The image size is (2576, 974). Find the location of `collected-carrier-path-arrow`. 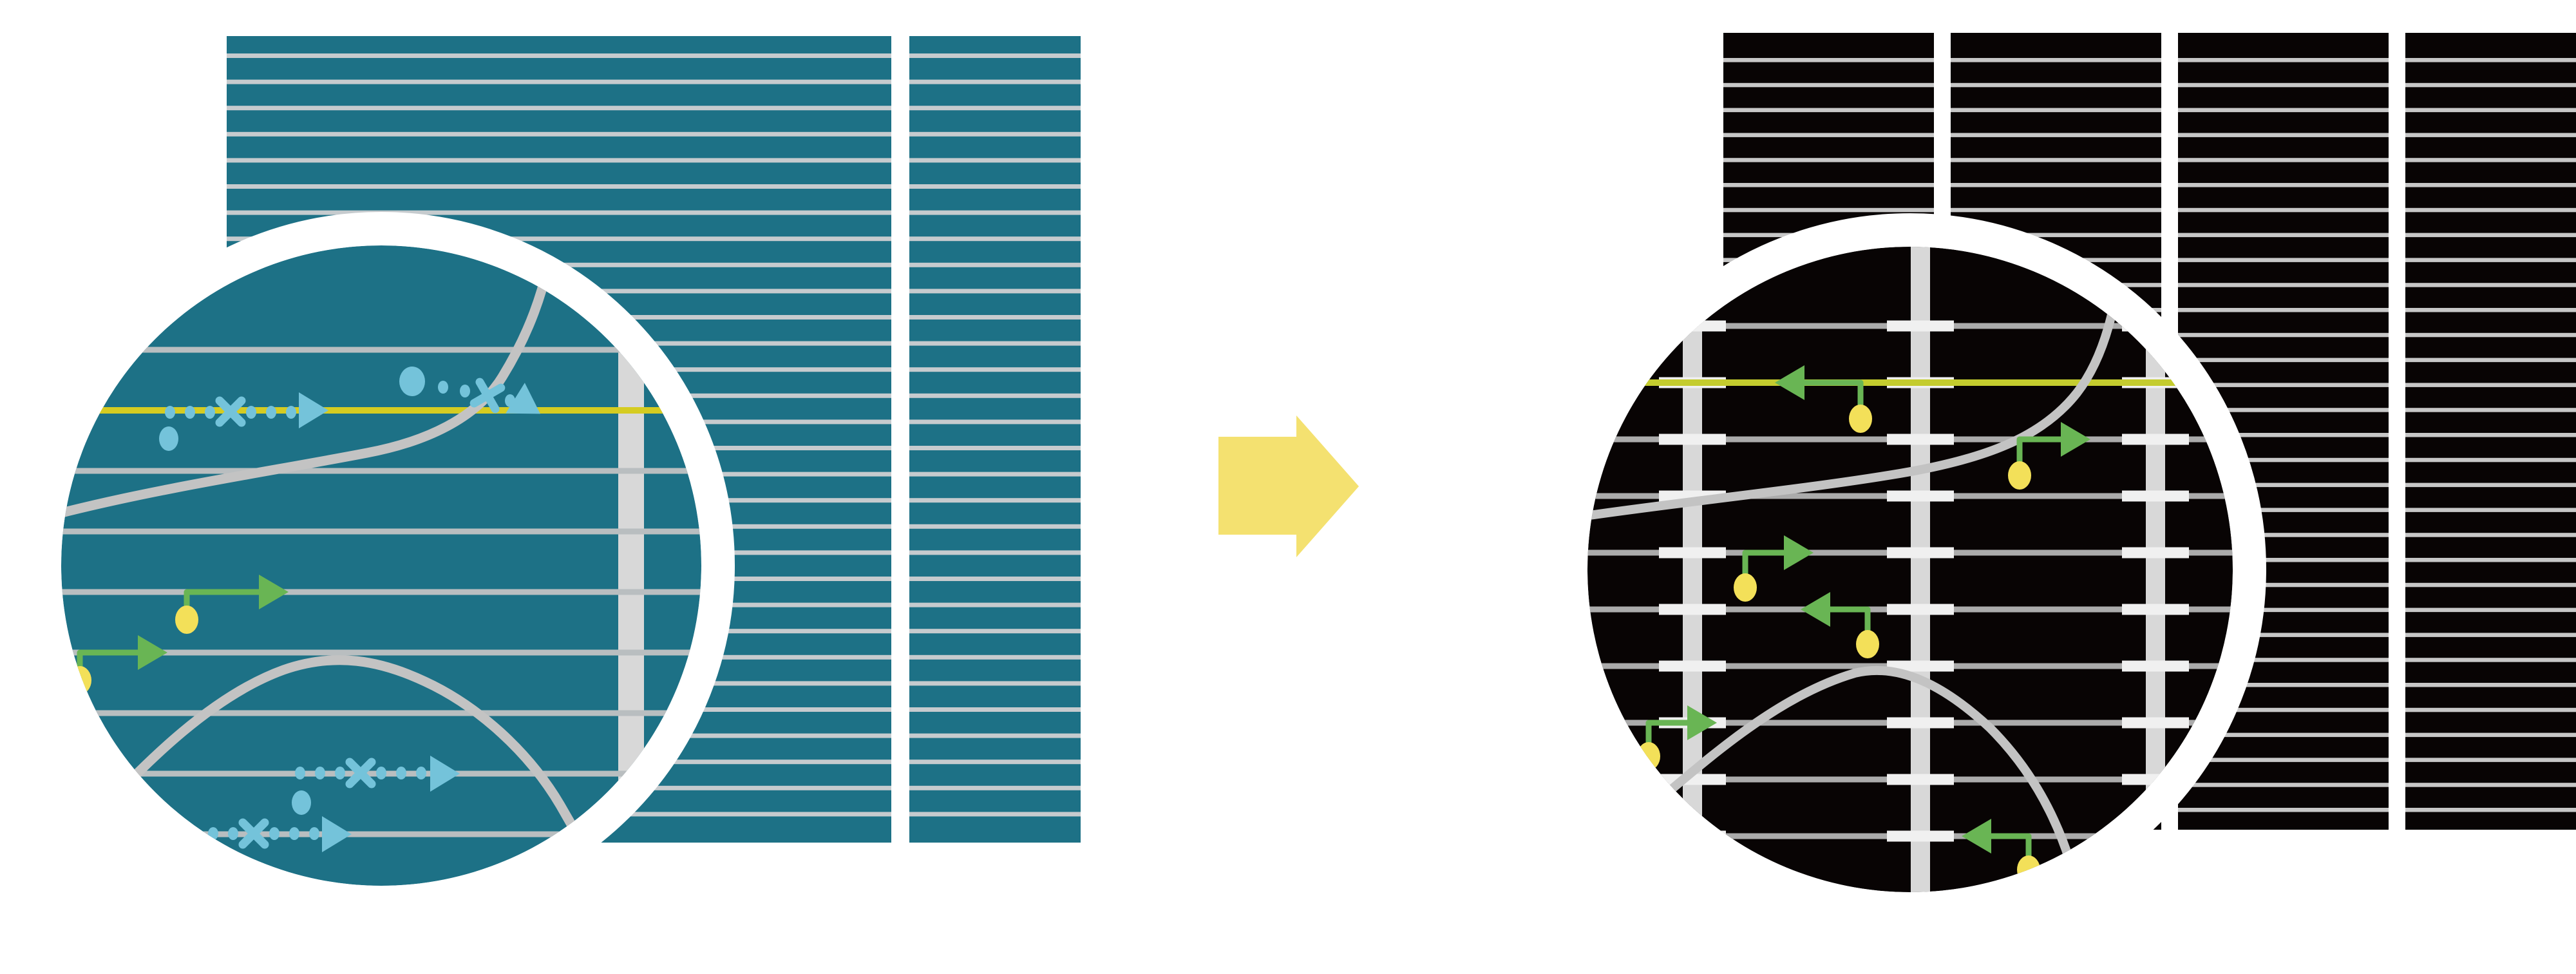

collected-carrier-path-arrow is located at coordinates (1677, 737).